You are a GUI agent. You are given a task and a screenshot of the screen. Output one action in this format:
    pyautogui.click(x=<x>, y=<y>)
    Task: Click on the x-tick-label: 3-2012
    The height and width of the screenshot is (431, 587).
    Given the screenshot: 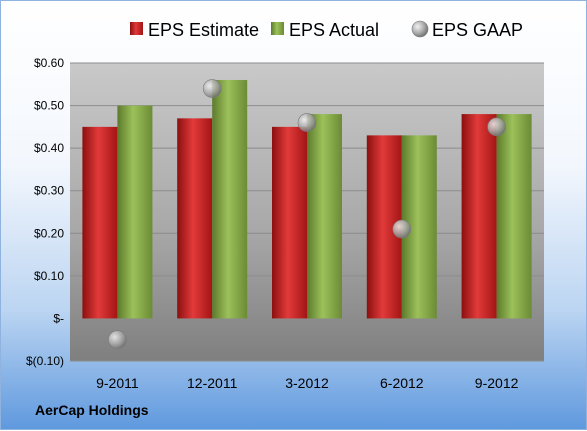 What is the action you would take?
    pyautogui.click(x=307, y=383)
    